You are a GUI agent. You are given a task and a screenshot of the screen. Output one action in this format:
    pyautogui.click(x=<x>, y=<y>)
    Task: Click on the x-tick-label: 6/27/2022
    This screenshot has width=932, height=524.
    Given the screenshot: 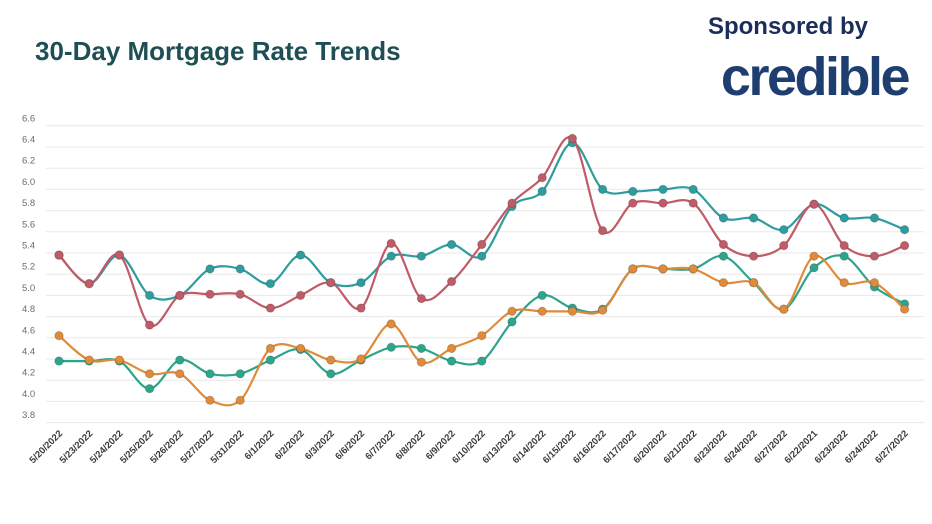 What is the action you would take?
    pyautogui.click(x=892, y=447)
    